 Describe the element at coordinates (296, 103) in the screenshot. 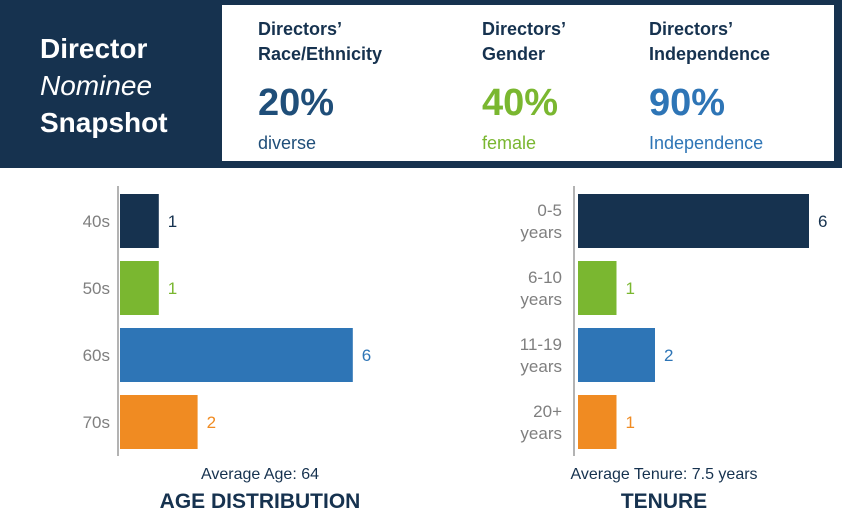

I see `stat-value: 20%` at that location.